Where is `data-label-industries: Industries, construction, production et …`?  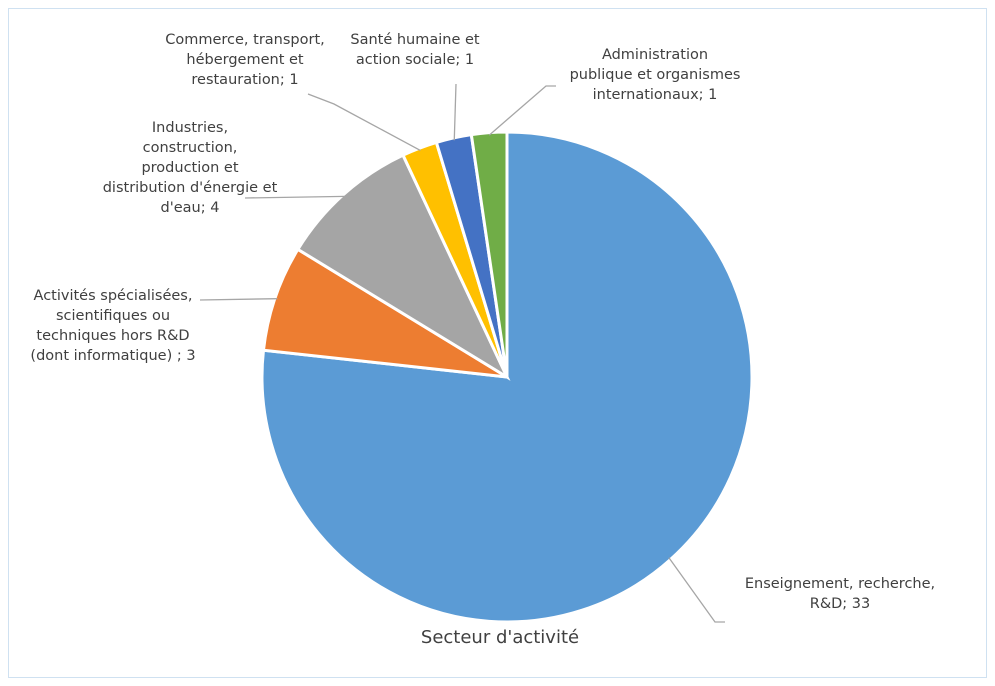 data-label-industries: Industries, construction, production et … is located at coordinates (190, 168).